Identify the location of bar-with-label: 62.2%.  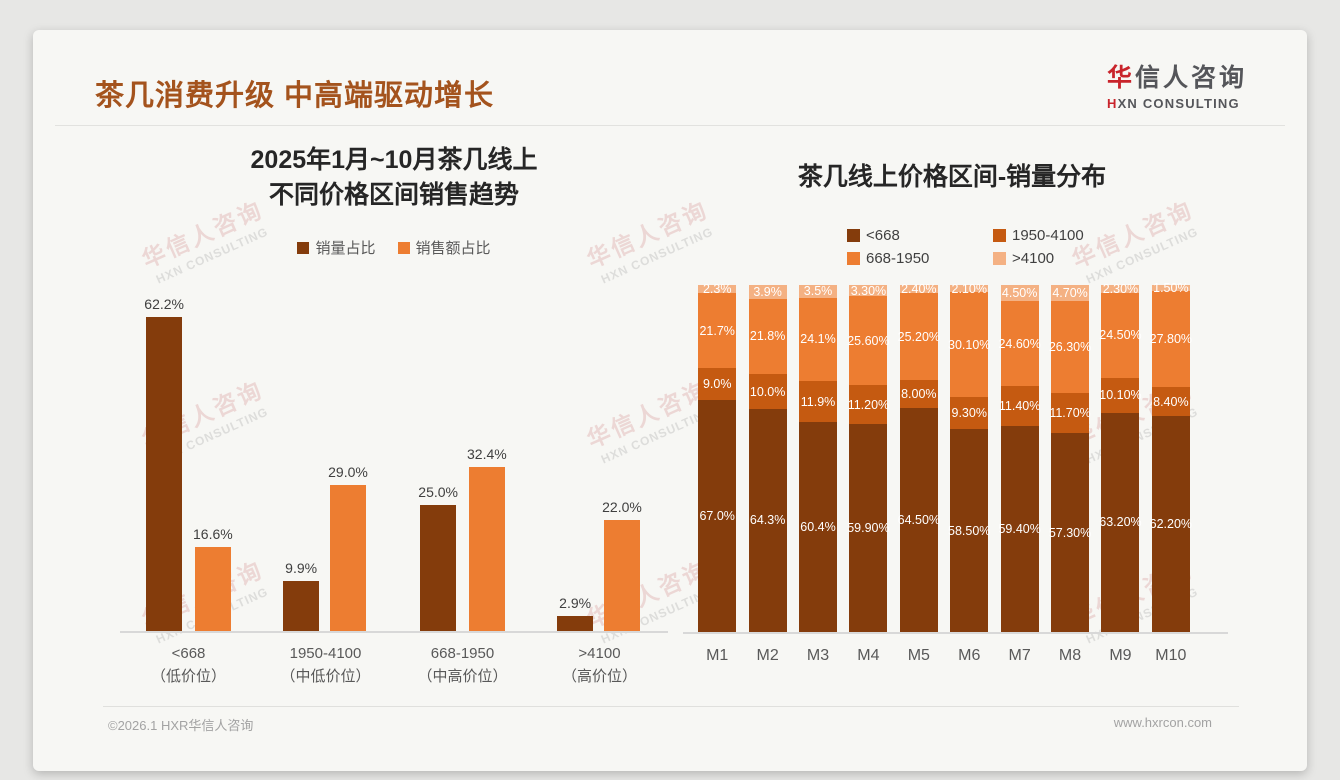
(164, 463).